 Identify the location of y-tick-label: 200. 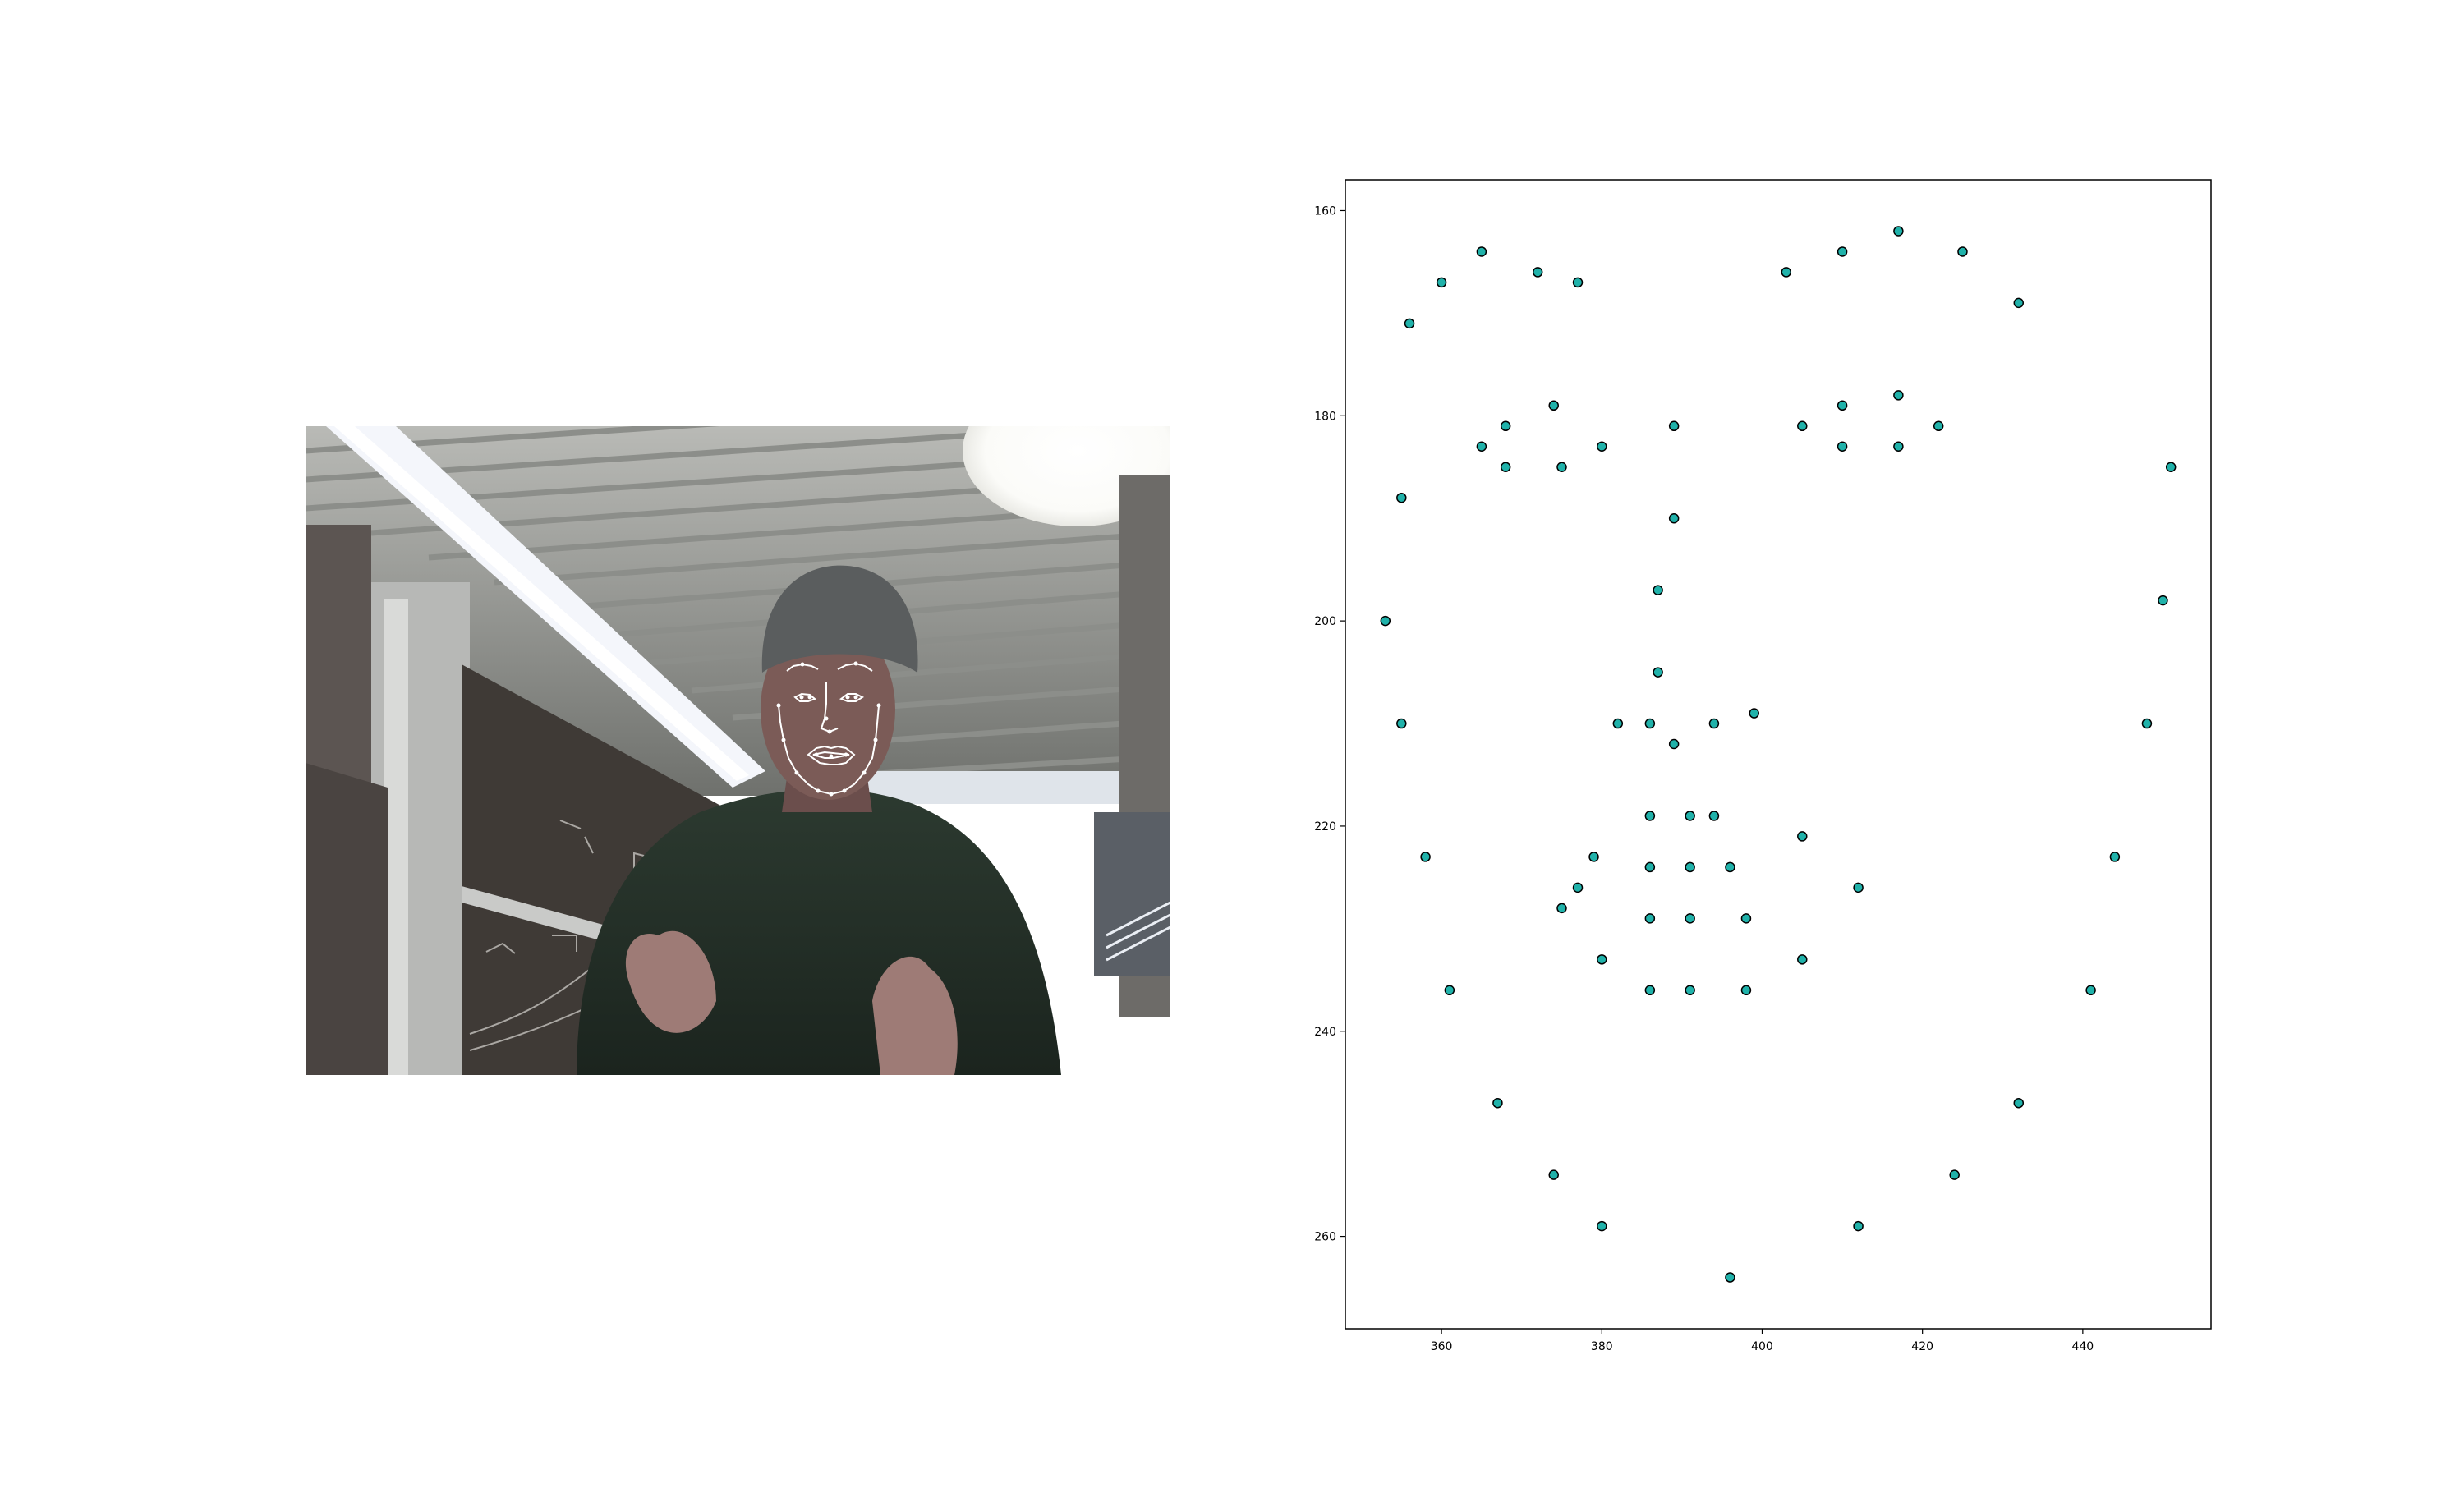
(1325, 621).